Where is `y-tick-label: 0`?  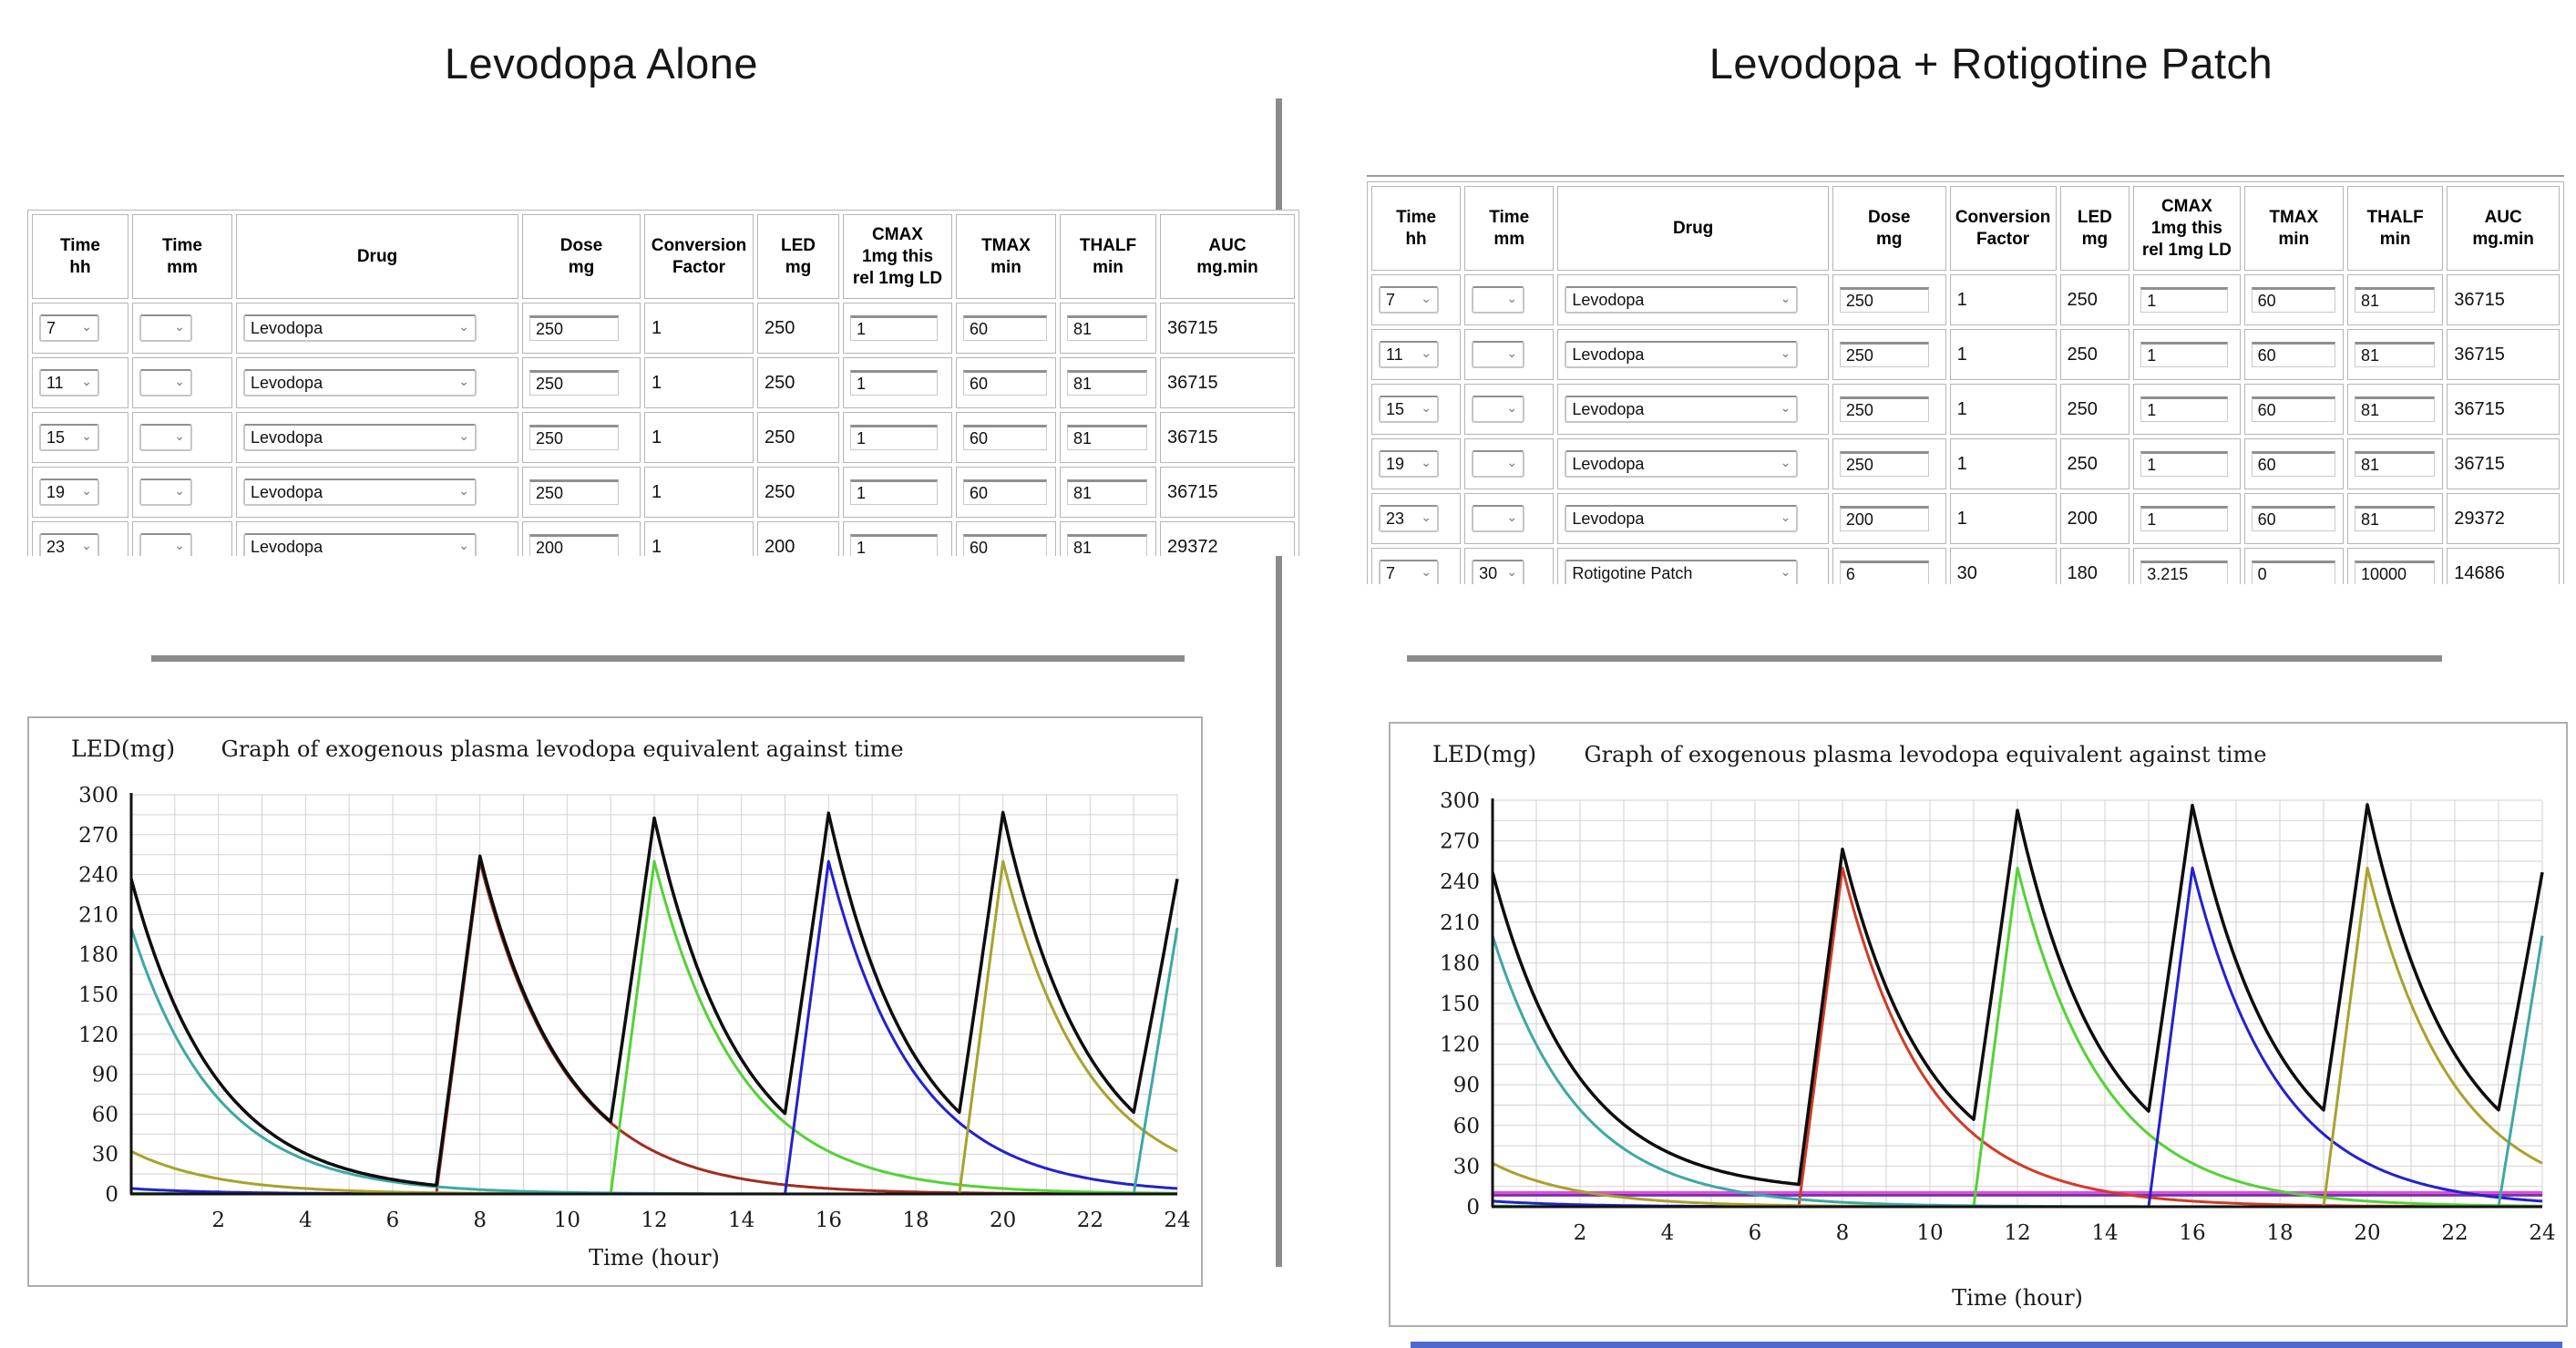 y-tick-label: 0 is located at coordinates (111, 1195).